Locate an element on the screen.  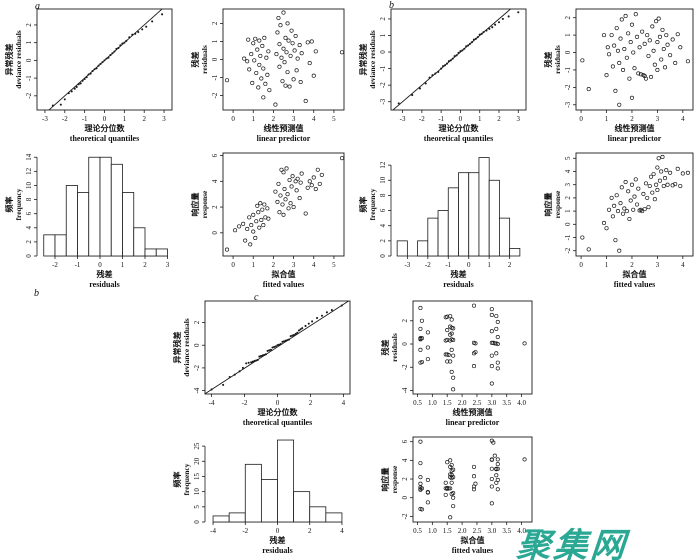
svg-text: 4.0 is located at coordinates (521, 531).